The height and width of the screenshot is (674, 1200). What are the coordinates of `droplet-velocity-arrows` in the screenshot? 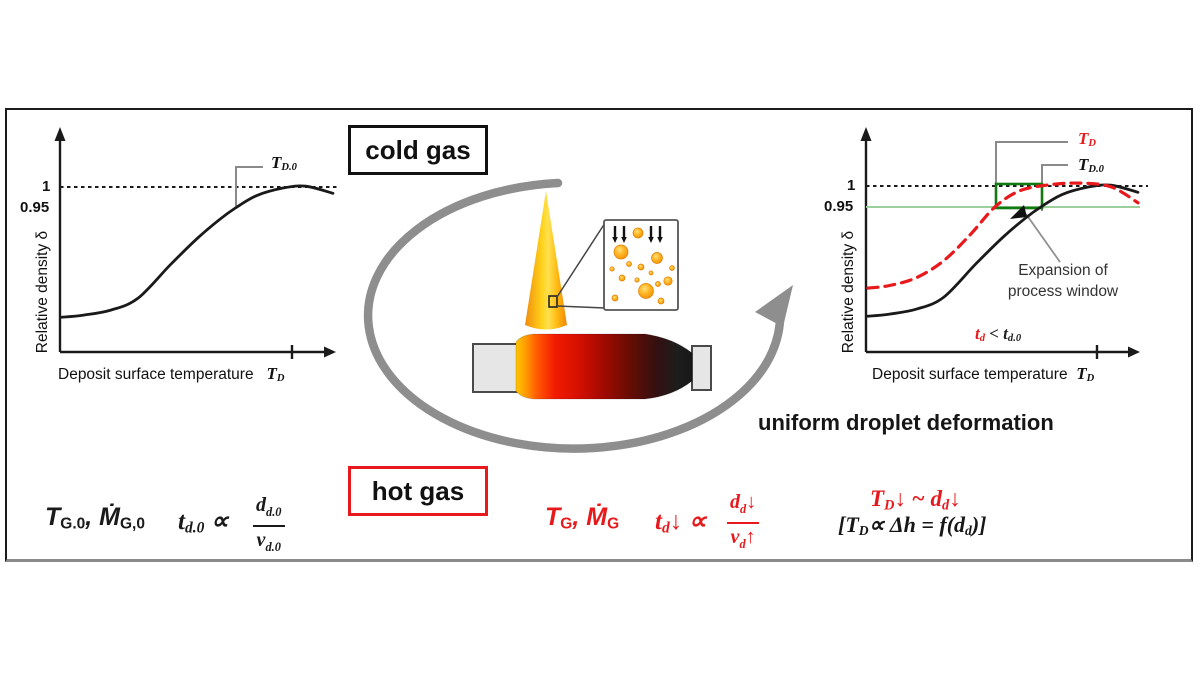 It's located at (637, 231).